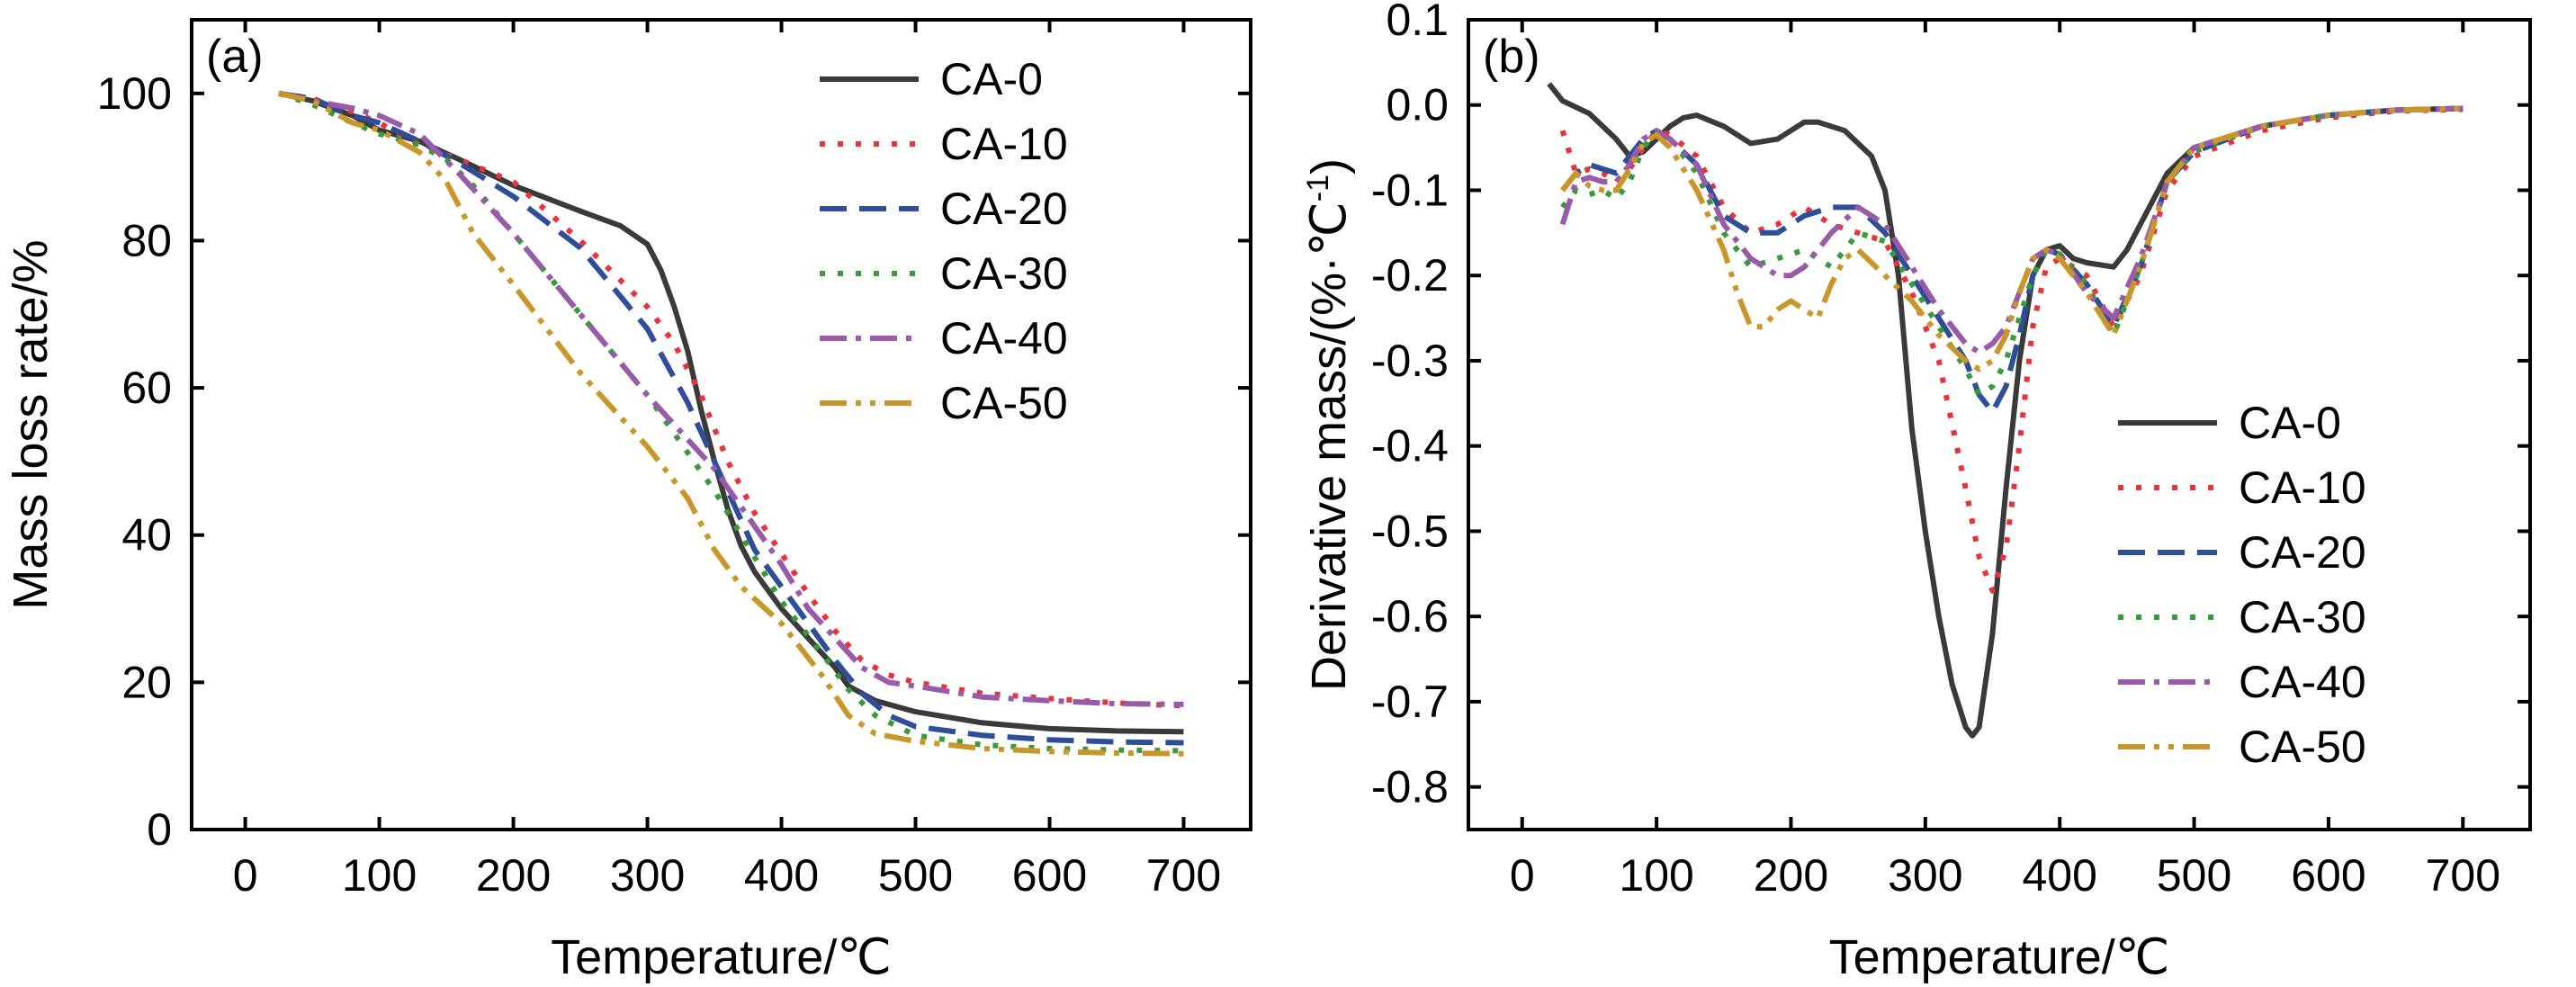 Image resolution: width=2576 pixels, height=987 pixels. I want to click on y-tick-label: 0, so click(160, 829).